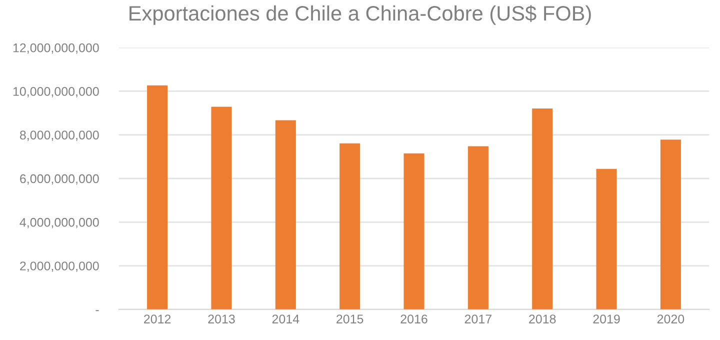  Describe the element at coordinates (59, 179) in the screenshot. I see `y-tick-label: 6,000,000,000` at that location.